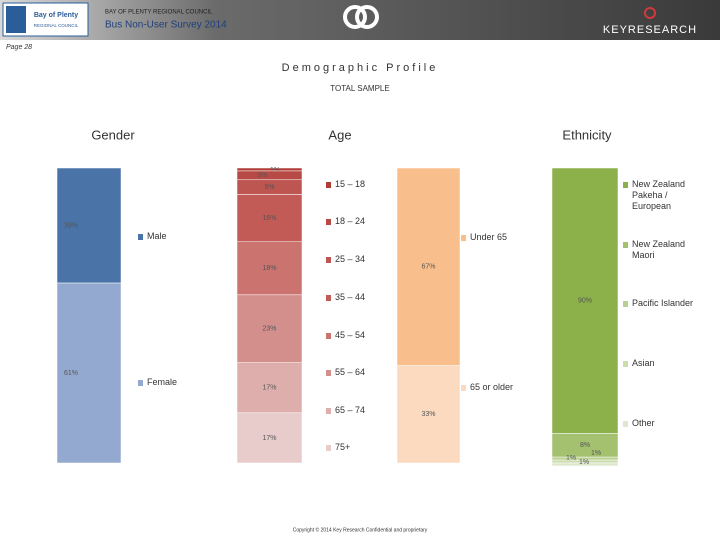 Image resolution: width=720 pixels, height=540 pixels. Describe the element at coordinates (650, 30) in the screenshot. I see `brand: KEYRESEARCH` at that location.